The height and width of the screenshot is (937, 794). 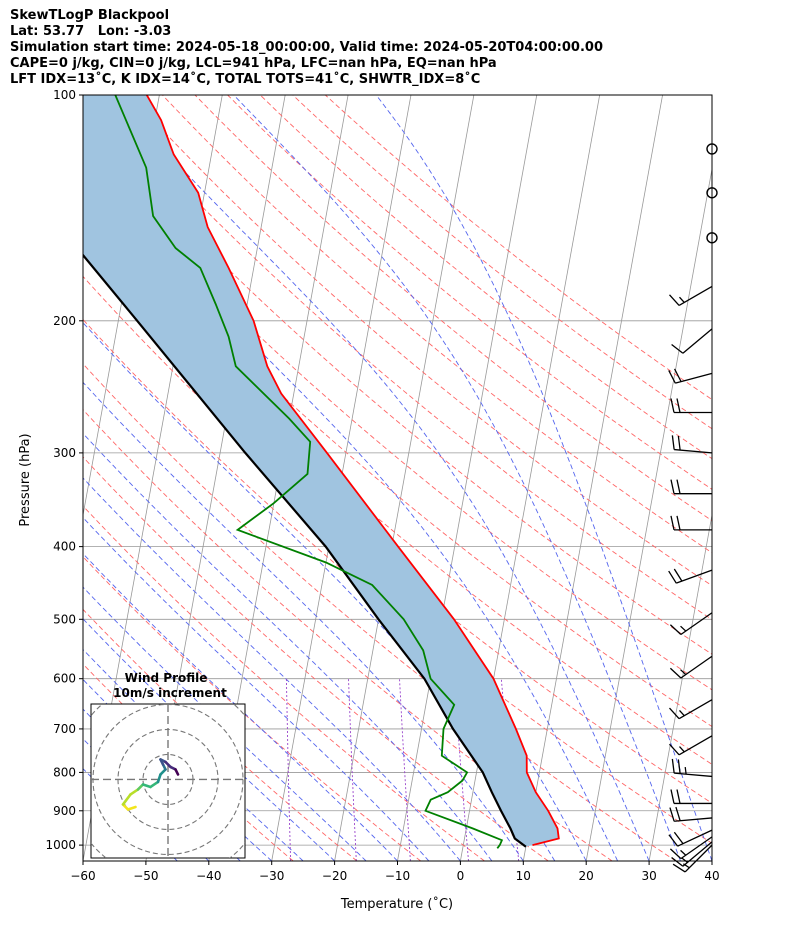 What do you see at coordinates (711, 876) in the screenshot?
I see `x-tick-label: 40` at bounding box center [711, 876].